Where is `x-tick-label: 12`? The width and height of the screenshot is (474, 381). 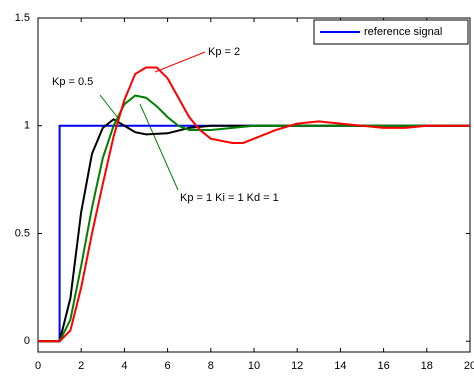
x-tick-label: 12 is located at coordinates (297, 366).